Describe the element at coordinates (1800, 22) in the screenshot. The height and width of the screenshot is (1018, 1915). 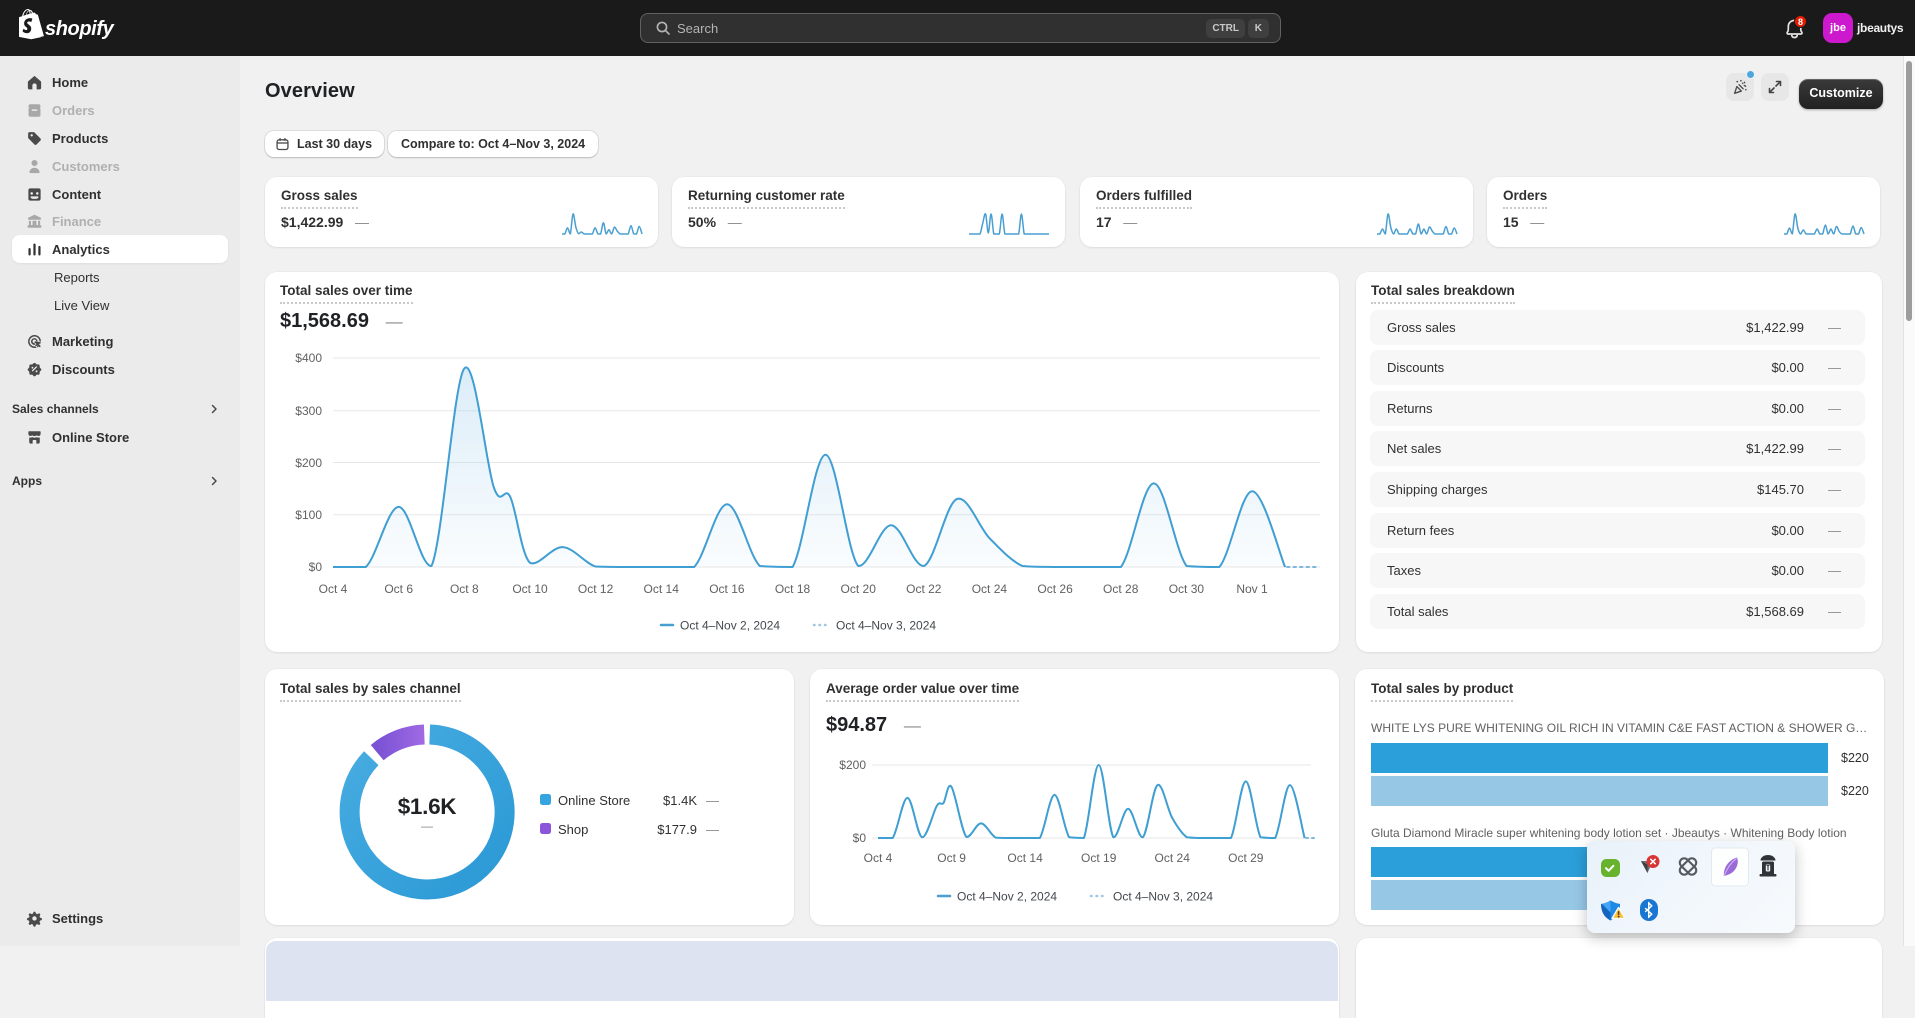
I see `svg-text: 8` at that location.